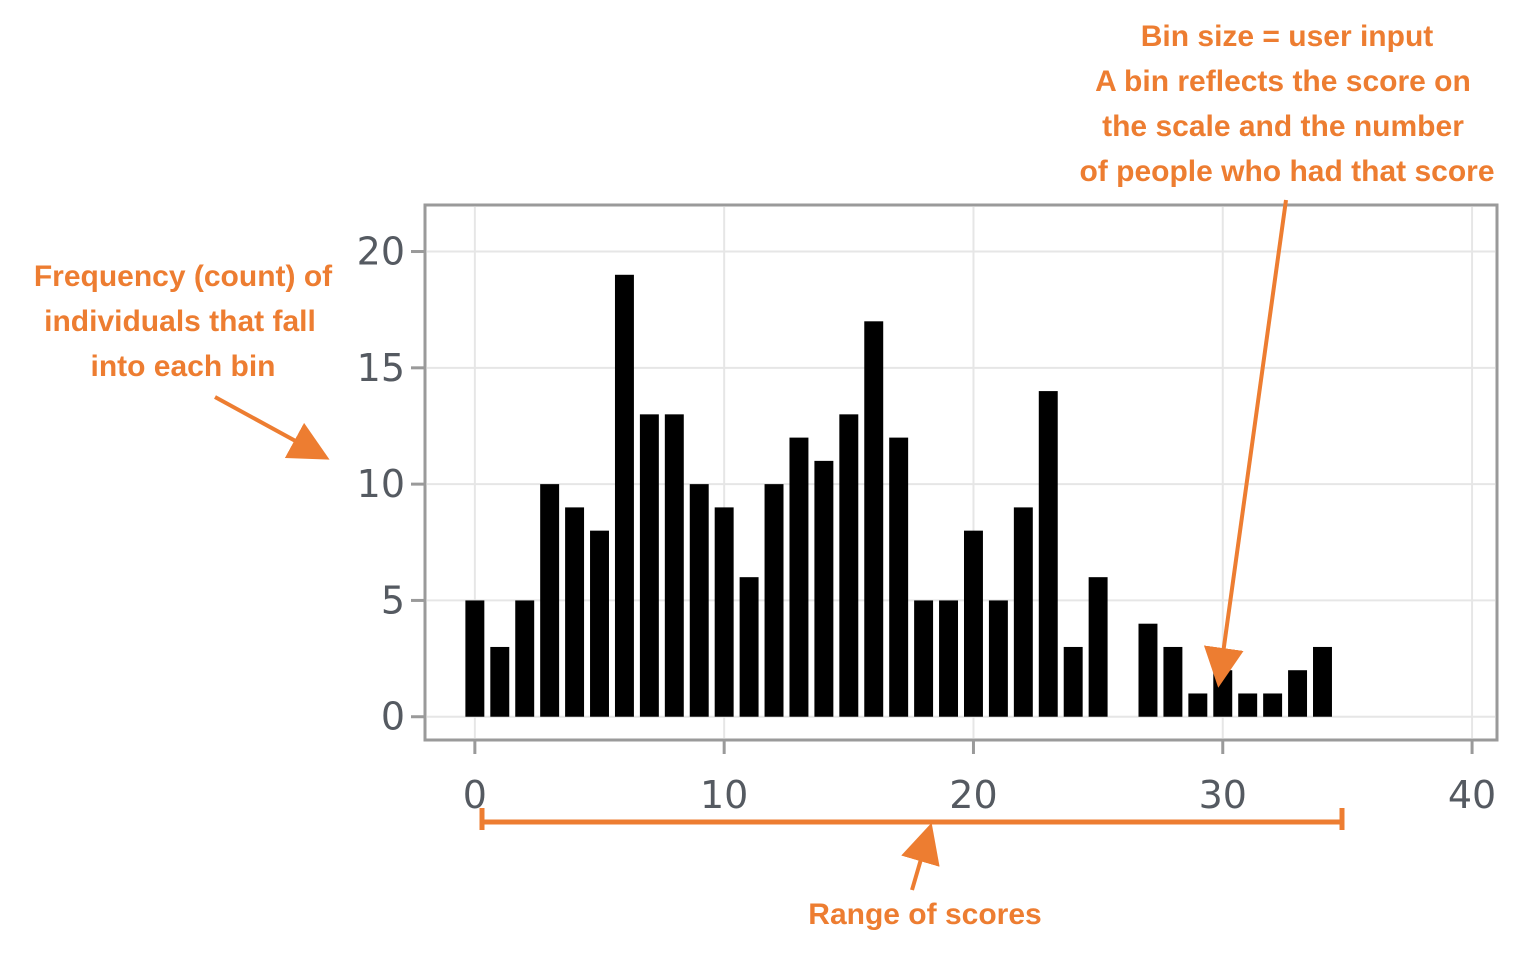 The height and width of the screenshot is (958, 1537). Describe the element at coordinates (381, 252) in the screenshot. I see `y-tick-label-20: 20` at that location.